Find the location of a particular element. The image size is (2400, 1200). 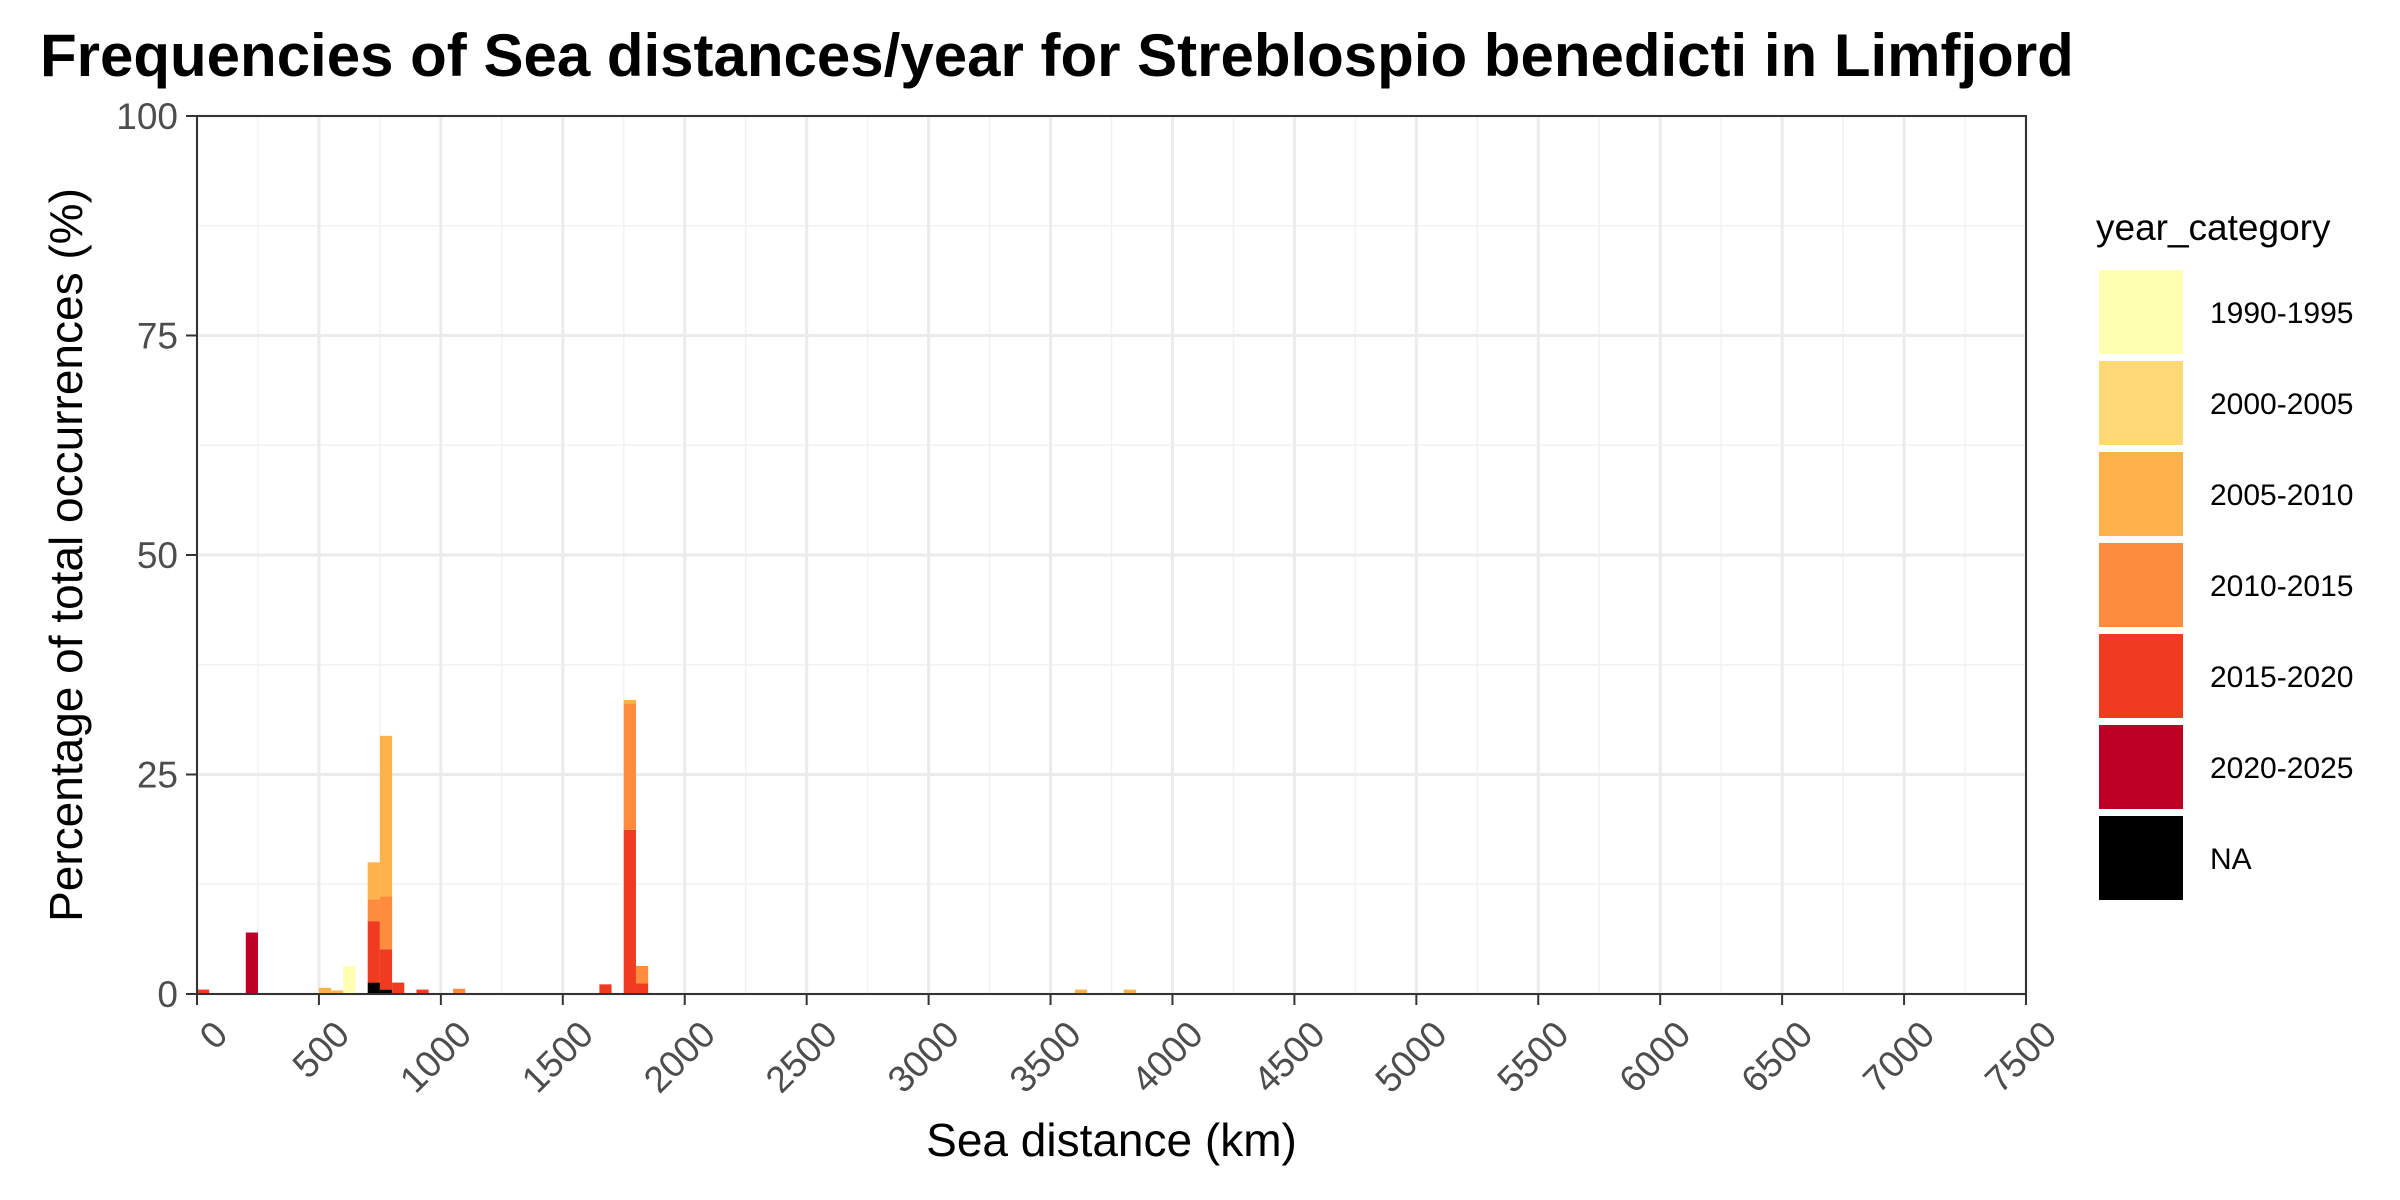

x-tick-label: 3500 is located at coordinates (1045, 1056).